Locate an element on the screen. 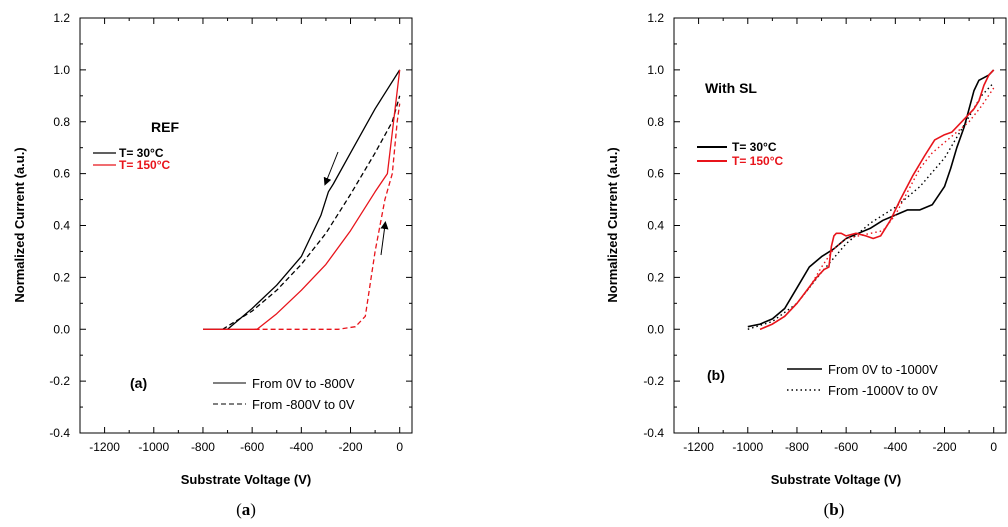 Image resolution: width=1008 pixels, height=527 pixels. legend-label-down-sweep: From 0V to -800V is located at coordinates (303, 383).